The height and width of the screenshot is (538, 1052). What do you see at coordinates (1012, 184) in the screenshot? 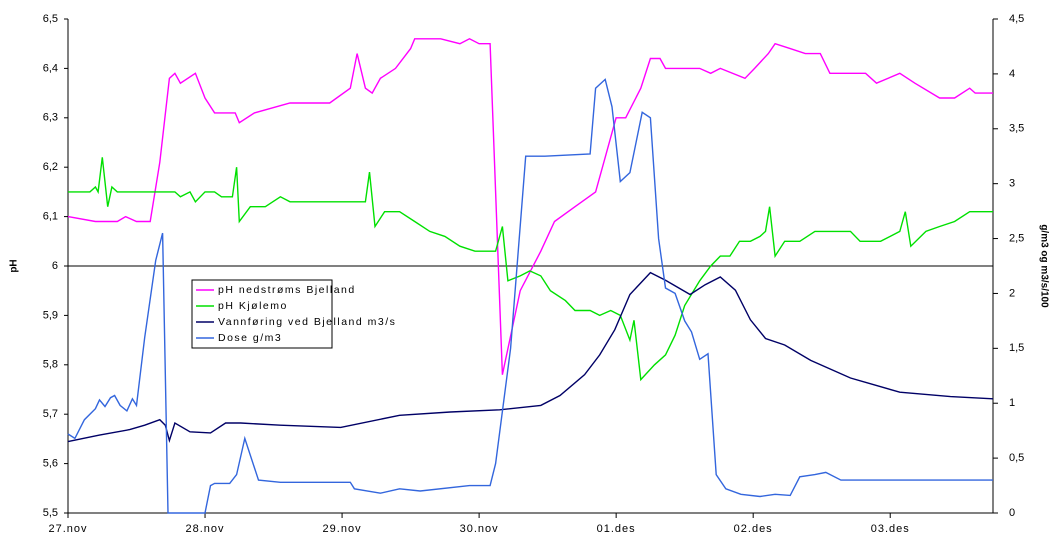
I see `y2-tick-label: 3` at bounding box center [1012, 184].